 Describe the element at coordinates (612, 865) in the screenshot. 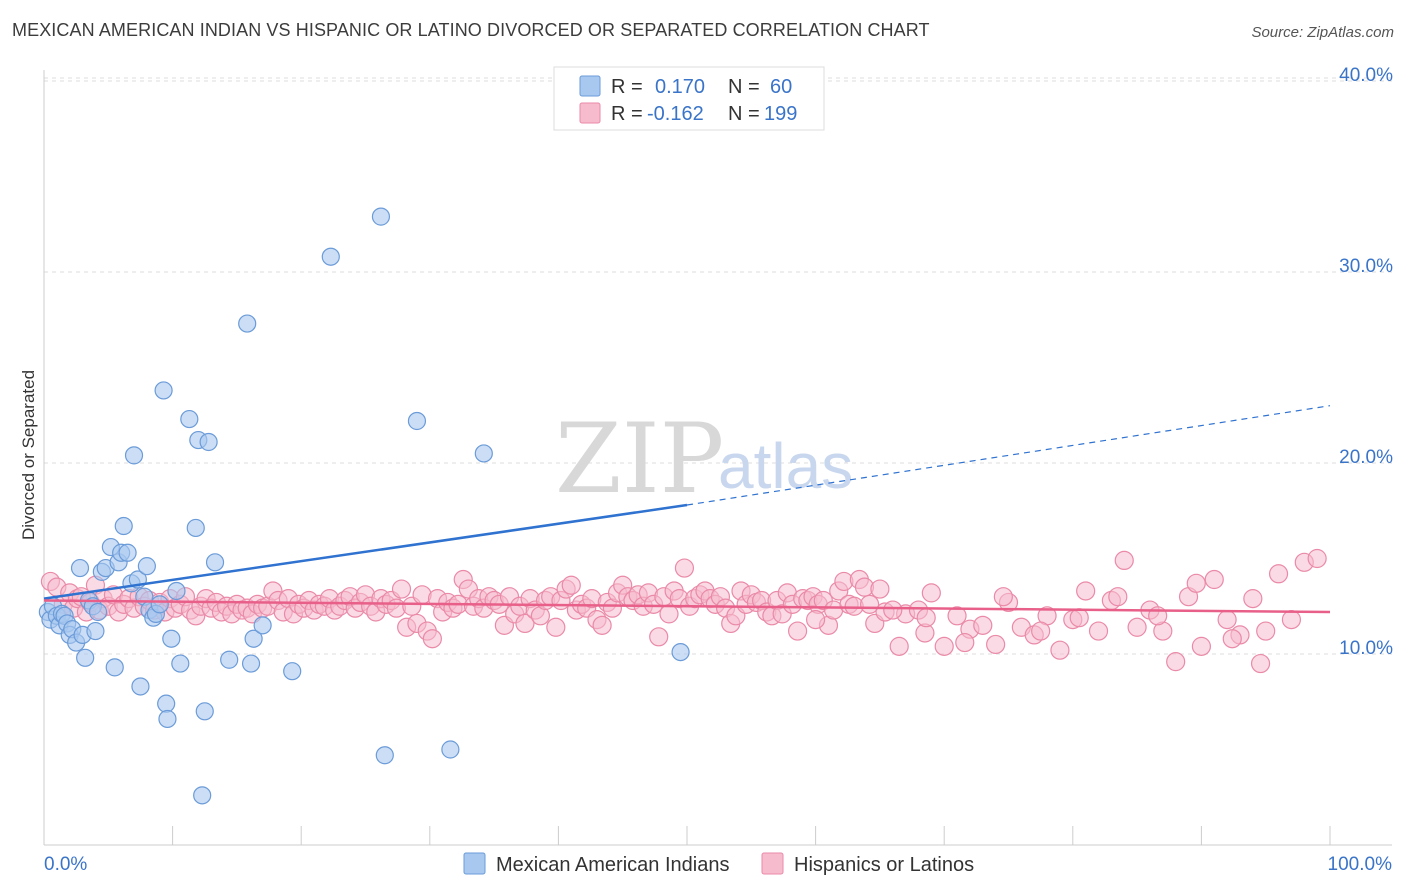

I see `legend-bottom-label-blue: Mexican American Indians` at that location.